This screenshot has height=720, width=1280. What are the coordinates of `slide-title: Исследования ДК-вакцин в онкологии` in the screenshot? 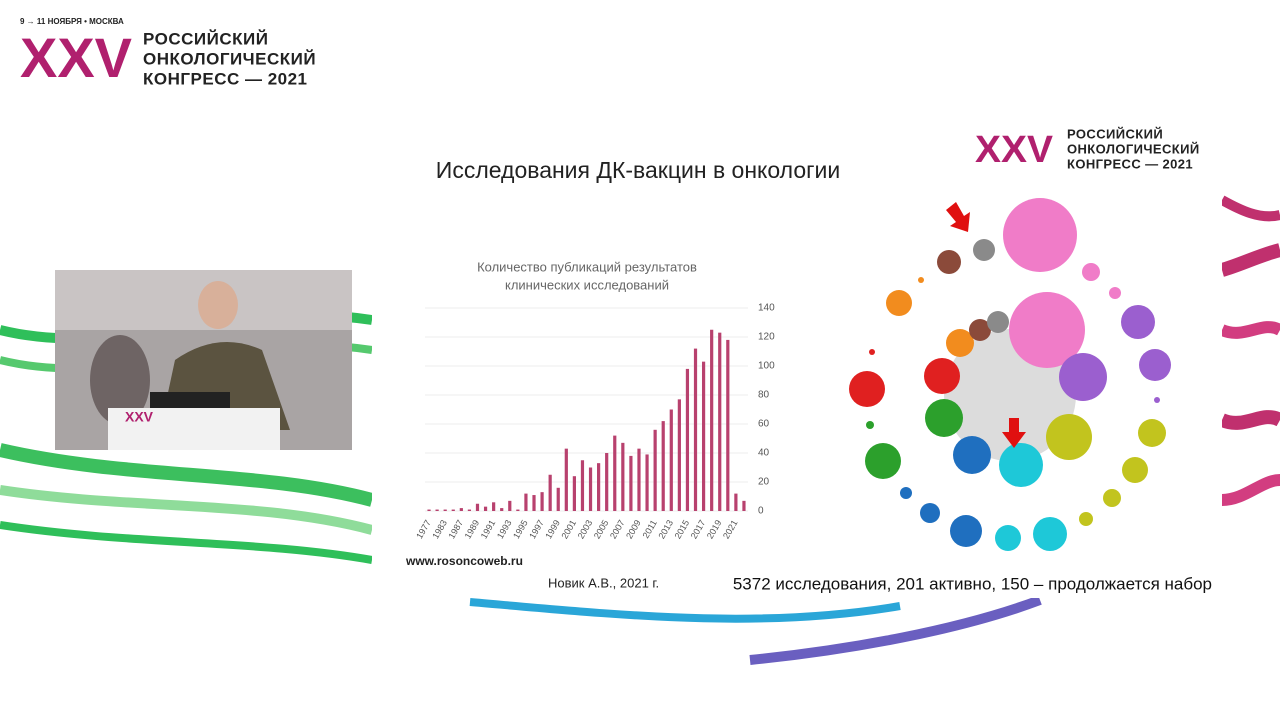 It's located at (638, 170).